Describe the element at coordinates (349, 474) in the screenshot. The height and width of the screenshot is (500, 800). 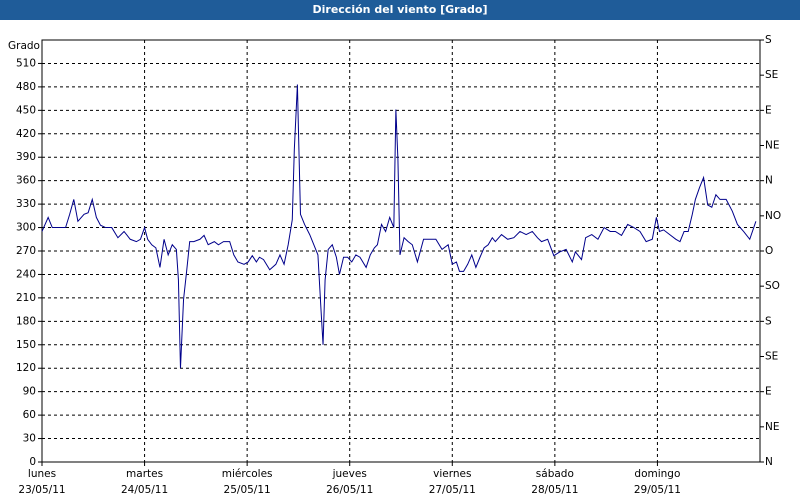
I see `x-tick-label: jueves` at that location.